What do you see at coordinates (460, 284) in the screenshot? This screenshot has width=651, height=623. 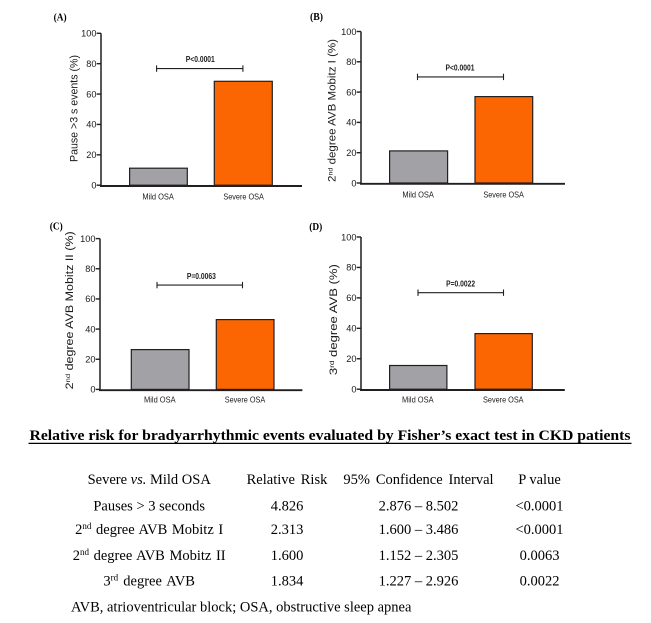 I see `svg-text: P=0.0022` at bounding box center [460, 284].